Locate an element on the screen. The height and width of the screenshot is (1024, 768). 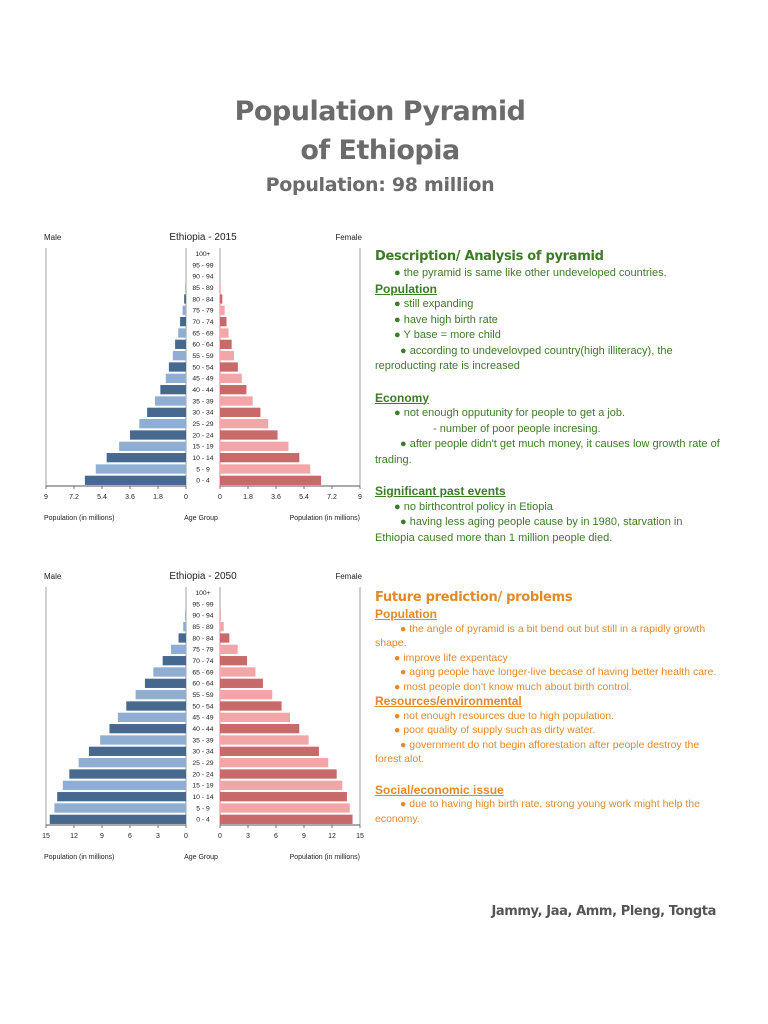
age-group-label: 70 - 74 is located at coordinates (202, 661).